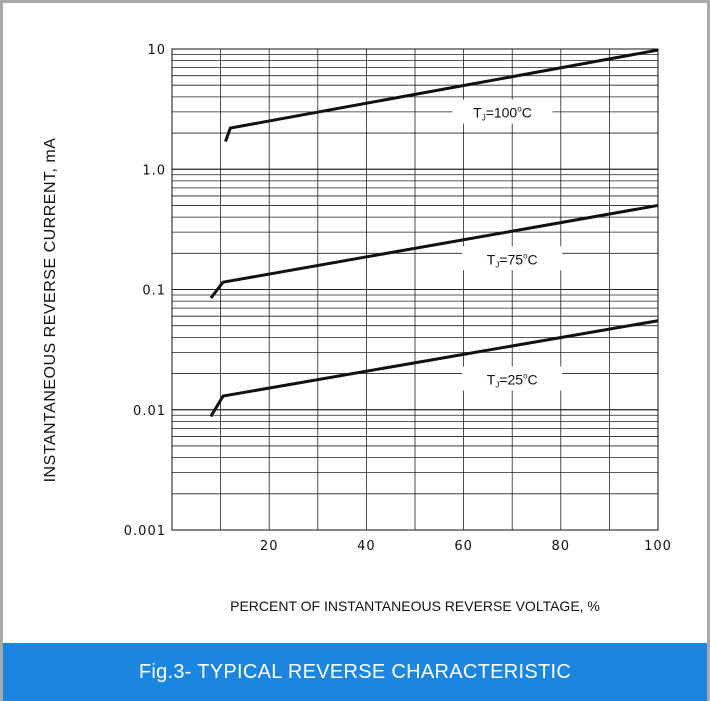  Describe the element at coordinates (149, 411) in the screenshot. I see `y-tick-label: 0.01` at that location.